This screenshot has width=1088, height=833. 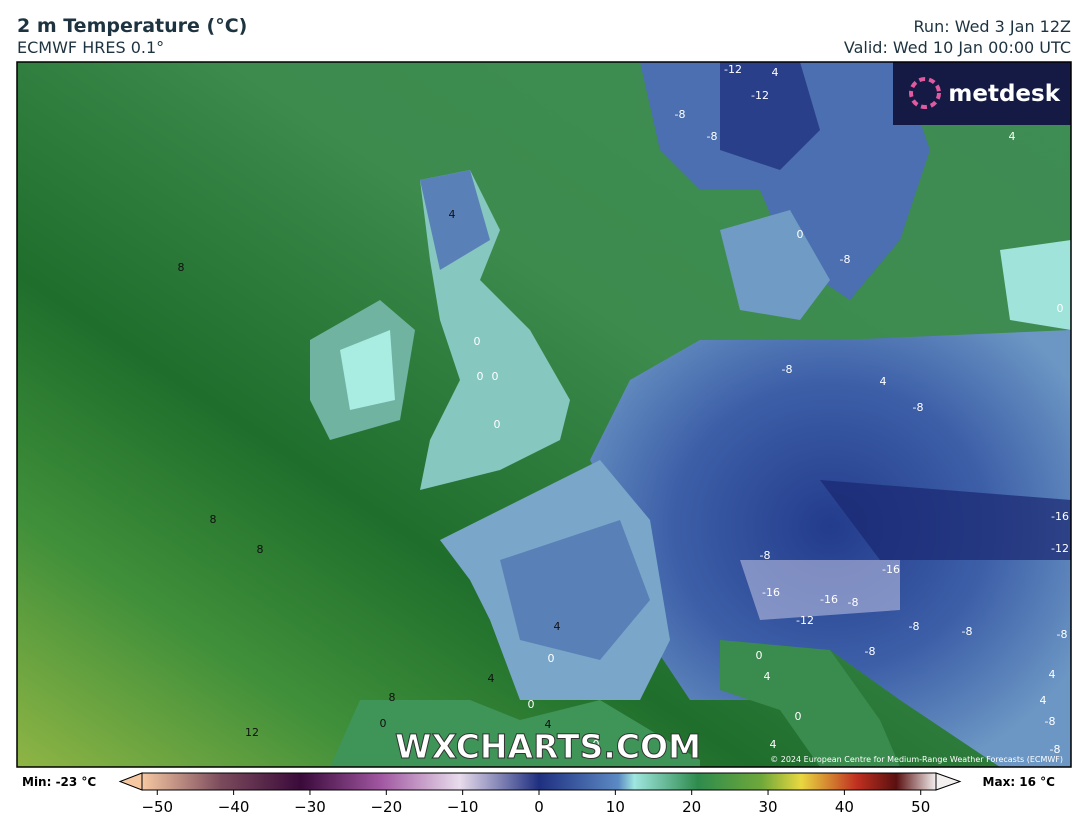 I want to click on colorbar-tick-label: −40, so click(x=234, y=807).